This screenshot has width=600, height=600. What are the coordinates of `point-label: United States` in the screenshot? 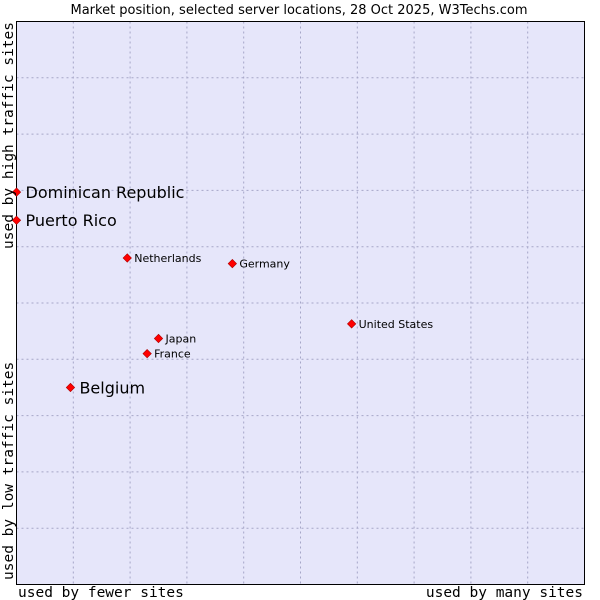 It's located at (396, 324).